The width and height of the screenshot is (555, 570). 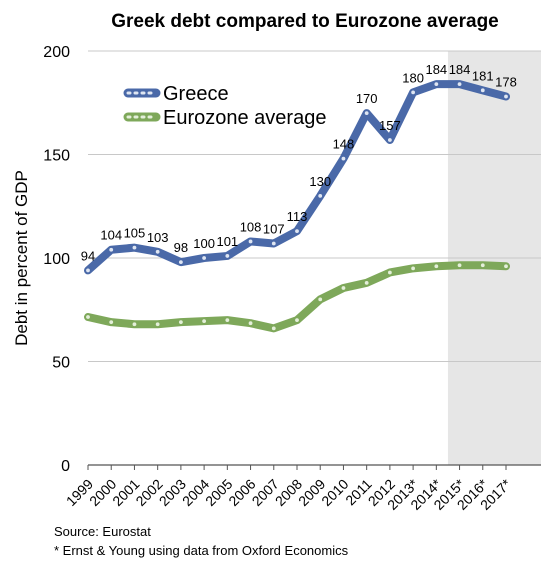 I want to click on data-label: 100, so click(x=204, y=243).